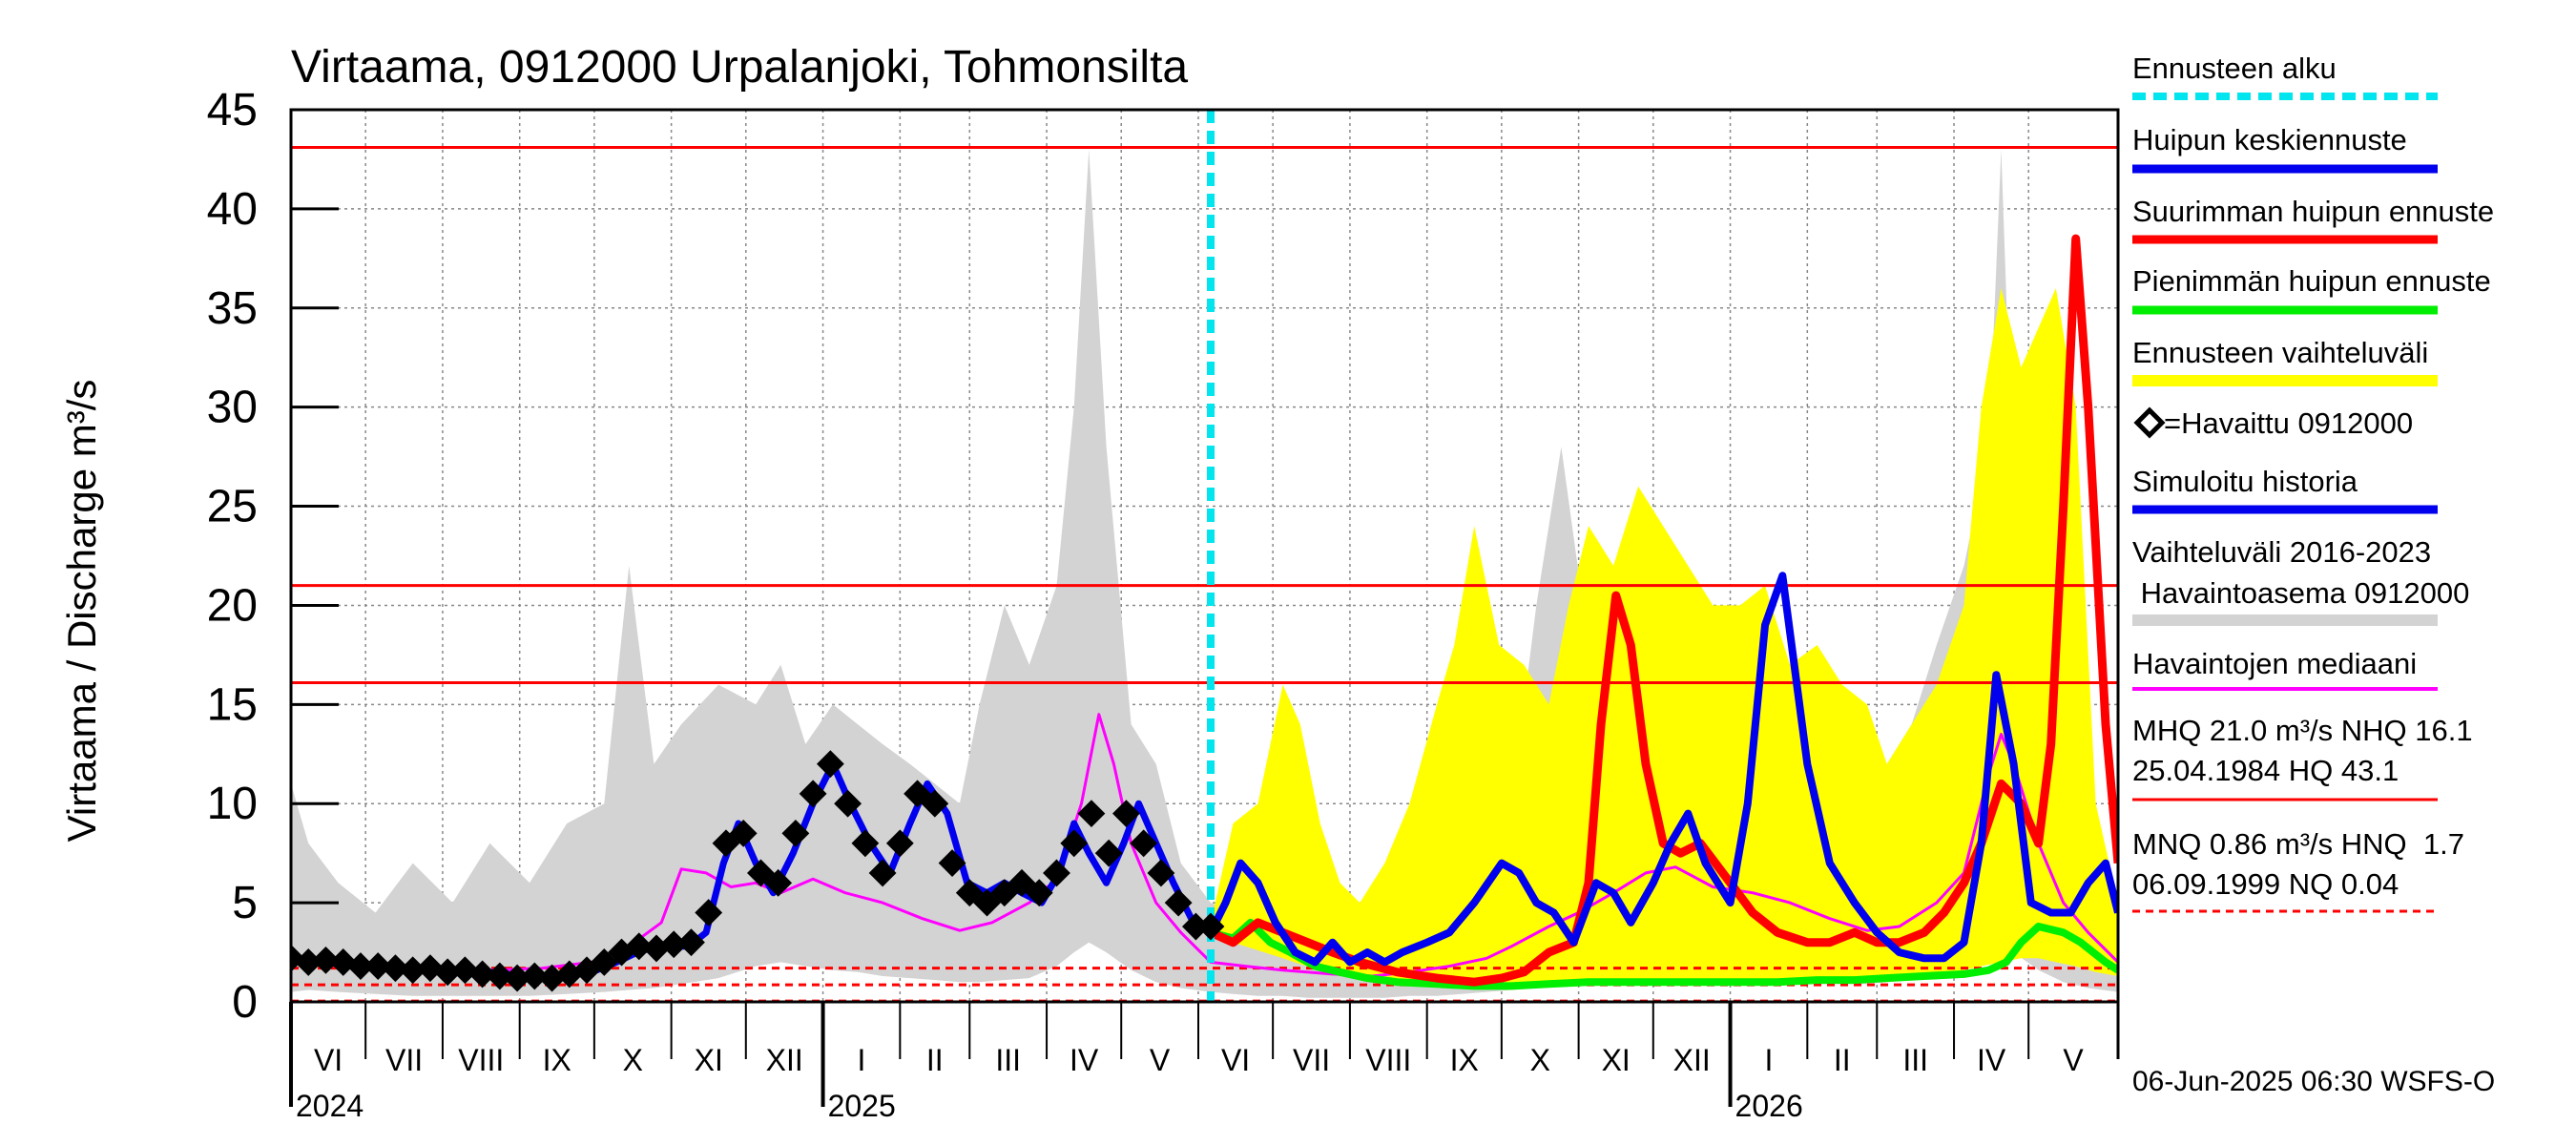 The image size is (2576, 1145). I want to click on legend-swatch-observed-marker, so click(2149, 422).